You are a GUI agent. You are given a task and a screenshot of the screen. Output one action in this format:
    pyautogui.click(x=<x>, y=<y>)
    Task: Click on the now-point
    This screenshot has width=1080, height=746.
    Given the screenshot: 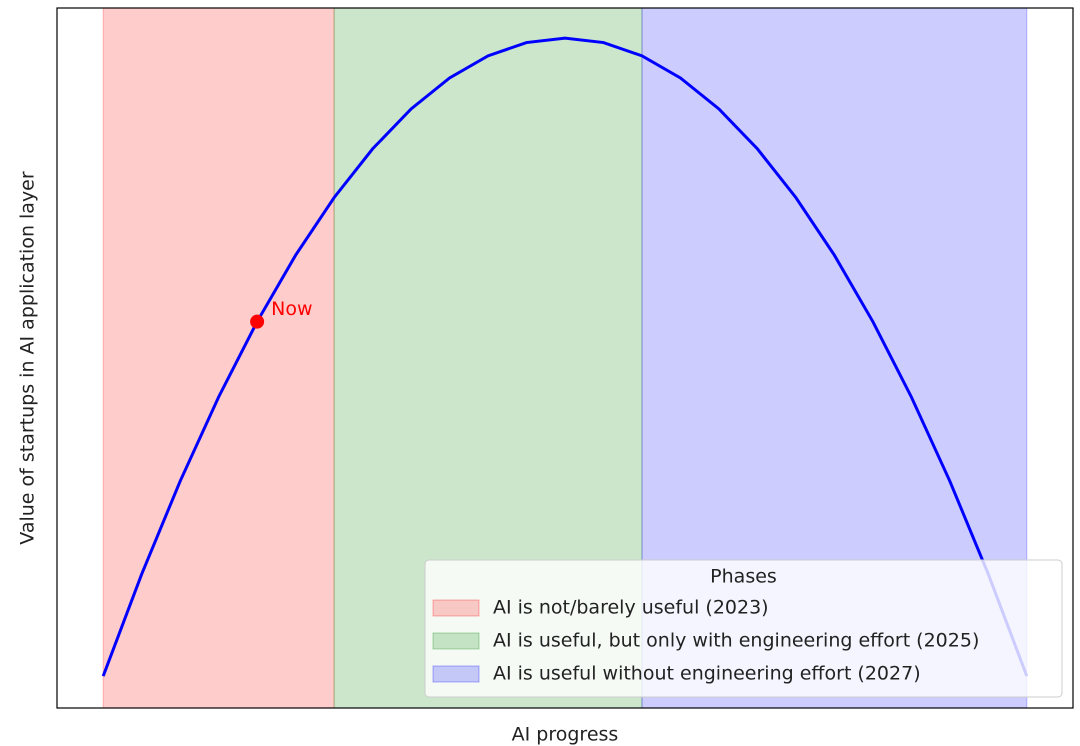 What is the action you would take?
    pyautogui.click(x=257, y=321)
    